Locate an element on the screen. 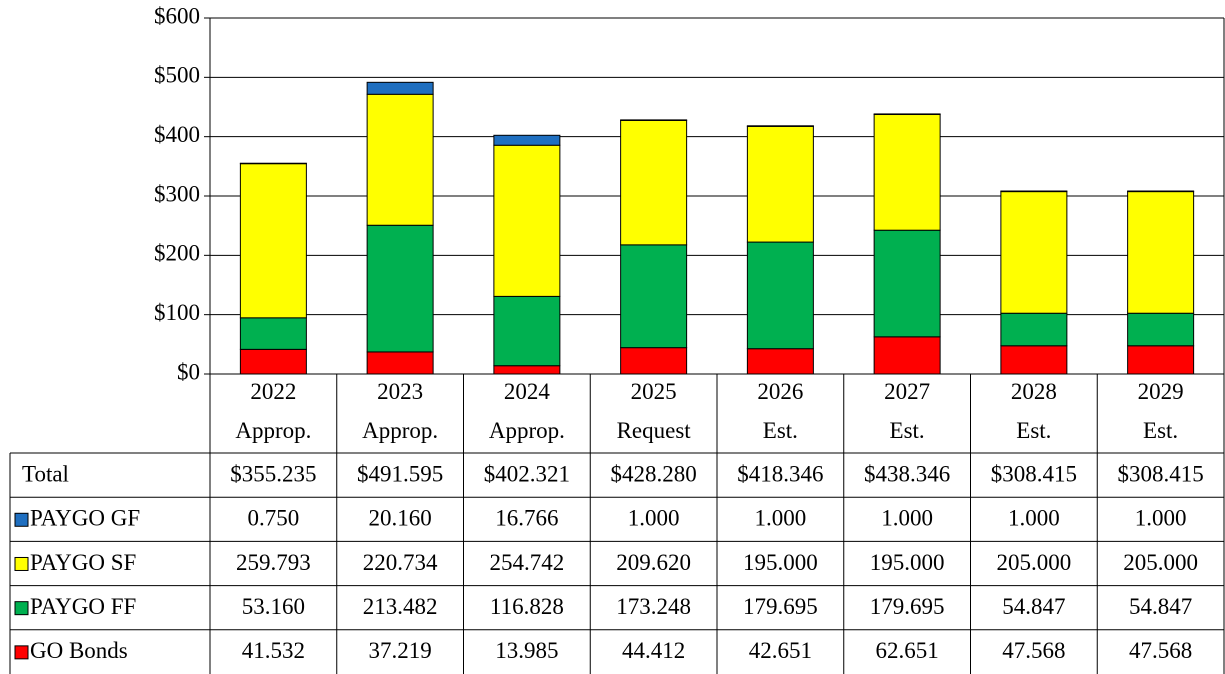  table-cell: $428.280 is located at coordinates (654, 473).